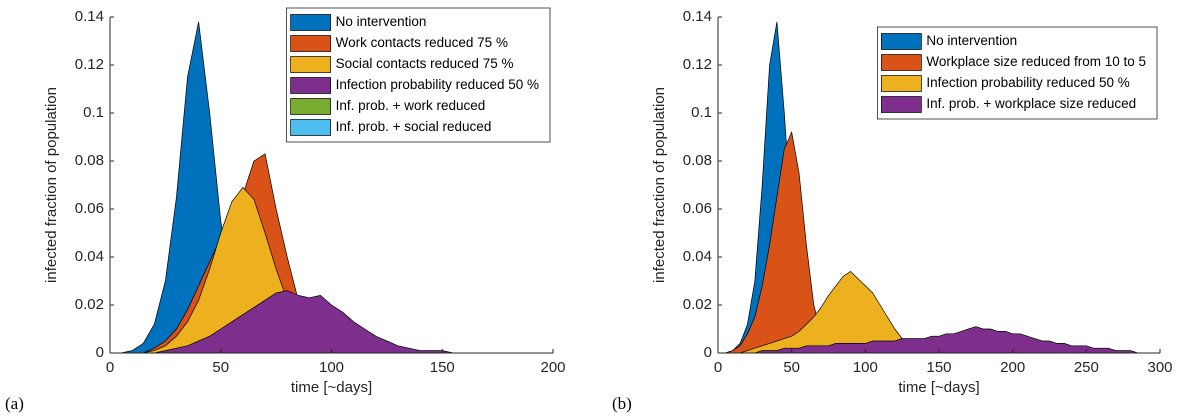  Describe the element at coordinates (622, 403) in the screenshot. I see `panel-label: (b)` at that location.